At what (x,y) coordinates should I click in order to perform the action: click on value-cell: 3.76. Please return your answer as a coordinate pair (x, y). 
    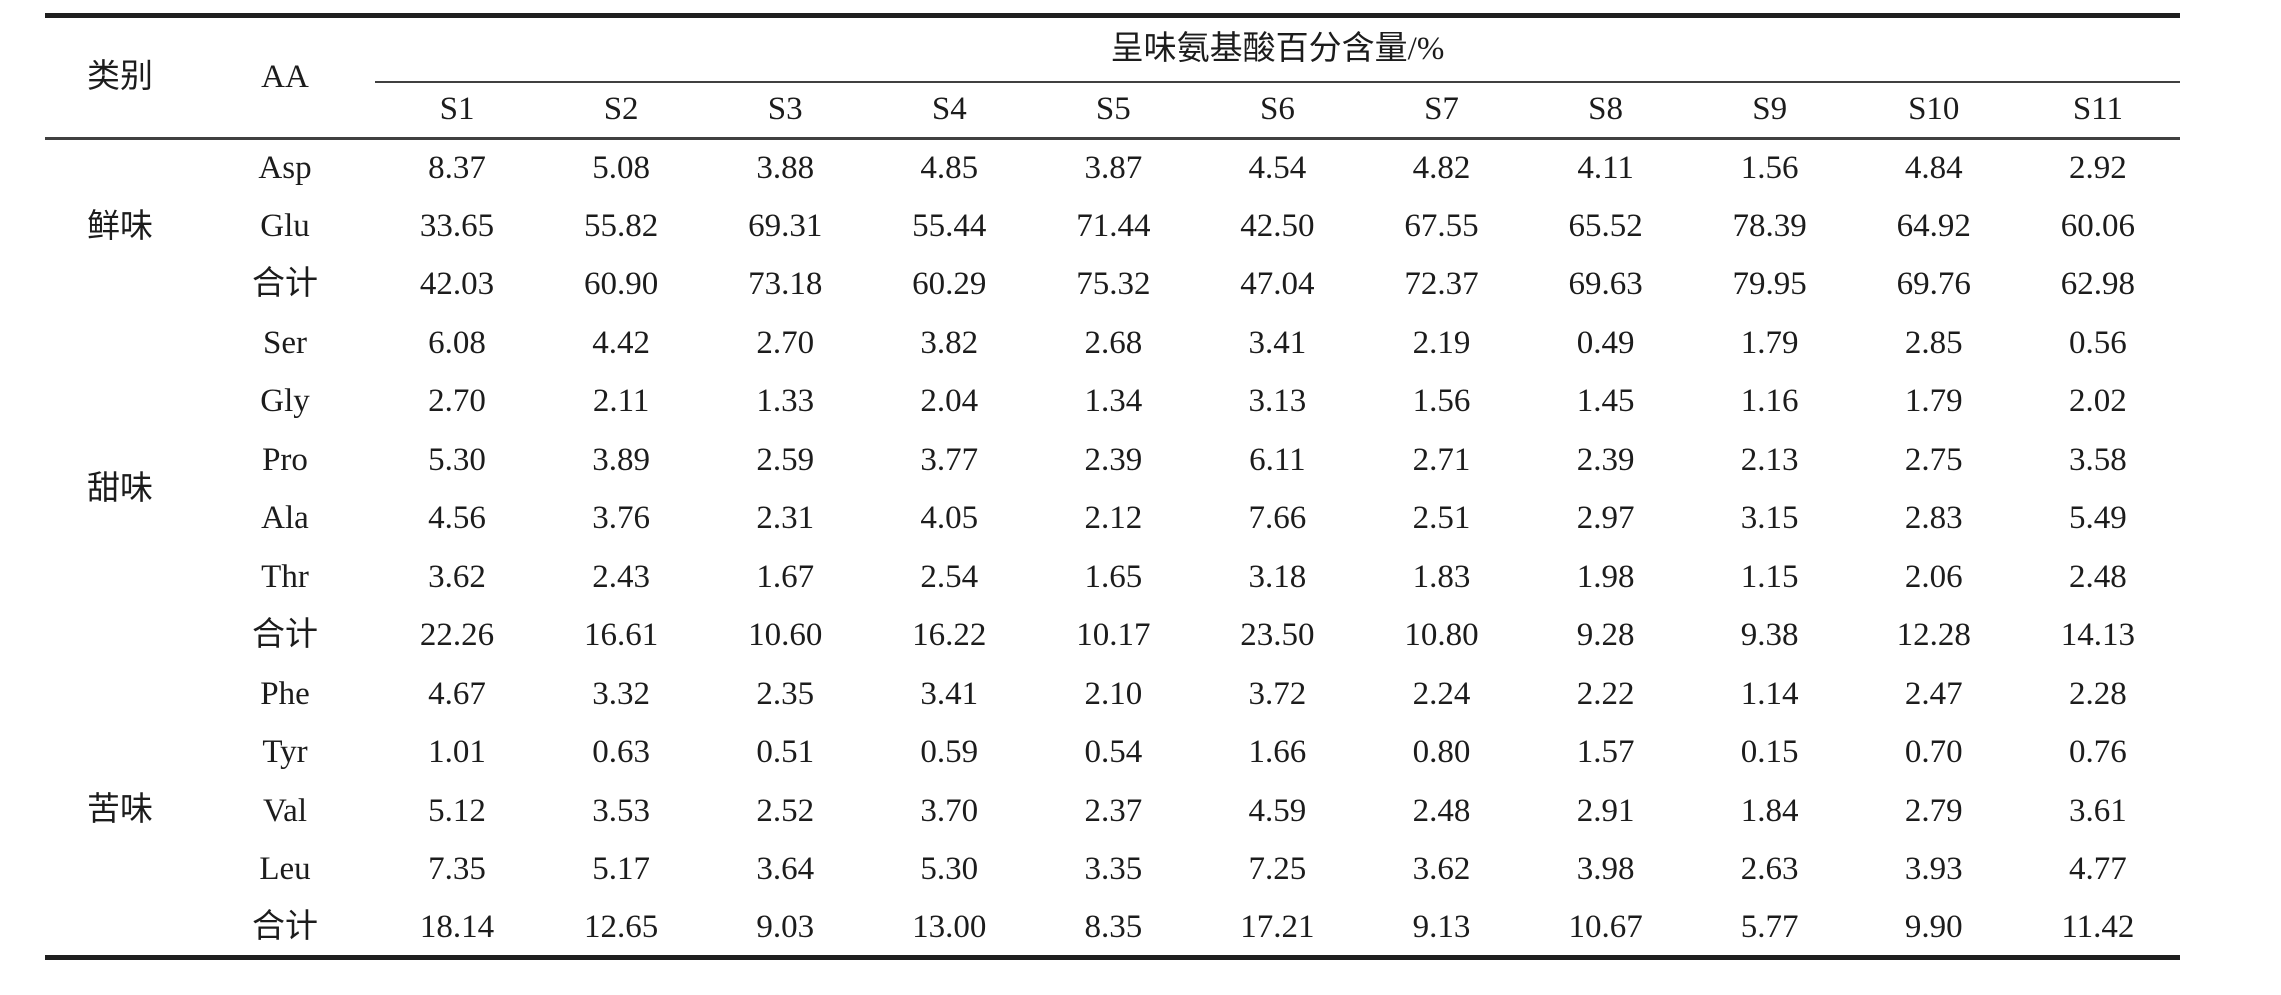
    Looking at the image, I should click on (621, 518).